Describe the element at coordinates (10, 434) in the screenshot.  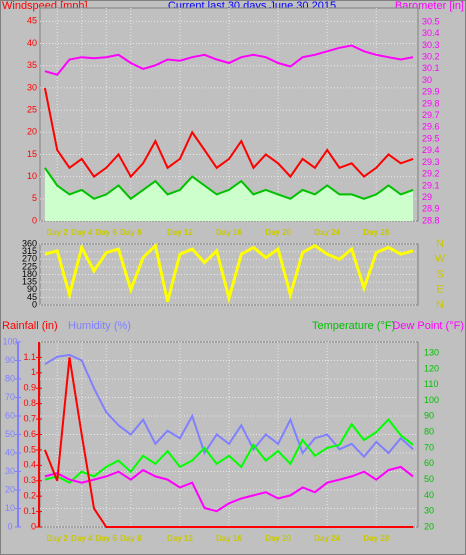
I see `y-tick-label: 50` at that location.